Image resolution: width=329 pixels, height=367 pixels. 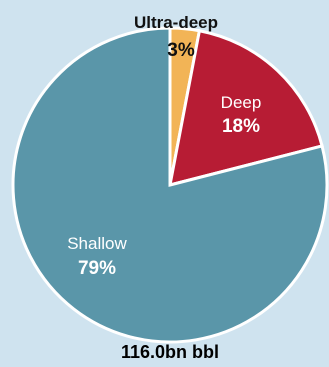 What do you see at coordinates (241, 126) in the screenshot?
I see `slice-value-deep: 18%` at bounding box center [241, 126].